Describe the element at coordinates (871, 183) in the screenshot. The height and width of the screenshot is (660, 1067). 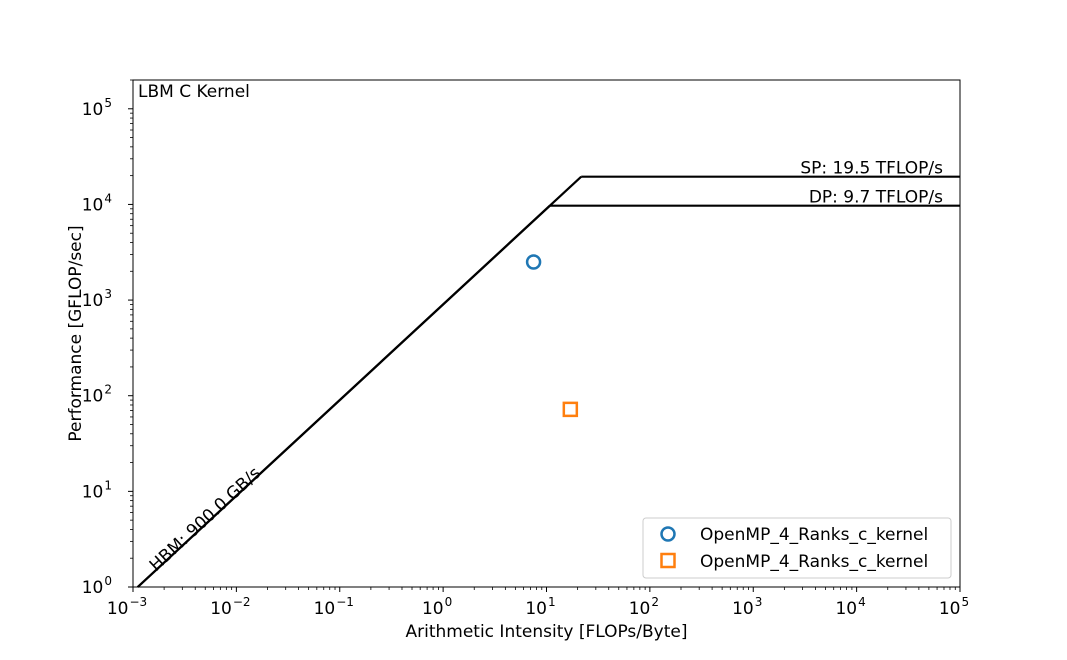
I see `roof-labels: SP: 19.5 TFLOP/s DP: 9.7 TFLOP/s` at that location.